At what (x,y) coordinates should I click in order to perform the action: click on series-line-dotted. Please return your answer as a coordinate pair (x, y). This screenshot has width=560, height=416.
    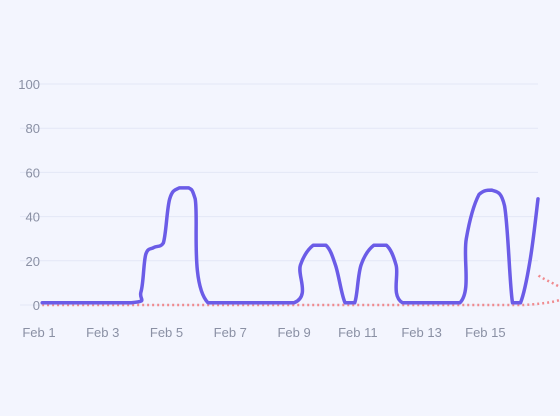
    Looking at the image, I should click on (301, 289).